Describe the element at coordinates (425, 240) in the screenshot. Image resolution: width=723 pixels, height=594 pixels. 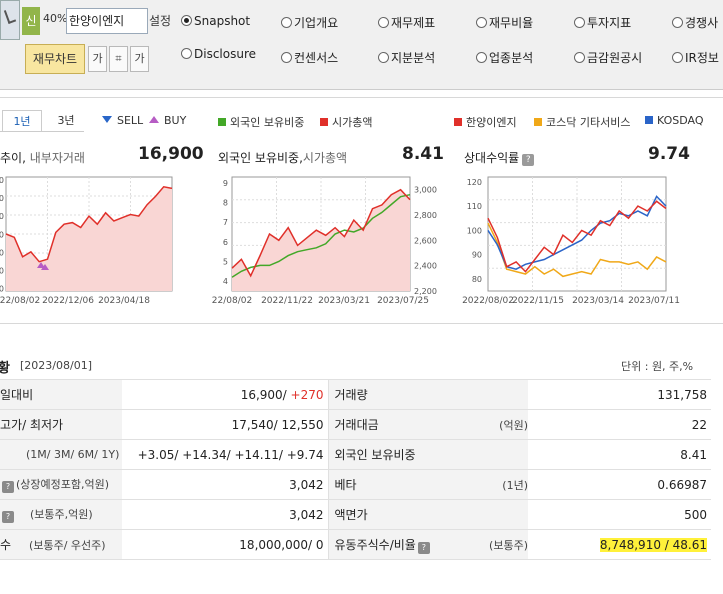
I see `y2-tick-label: 2,600` at that location.